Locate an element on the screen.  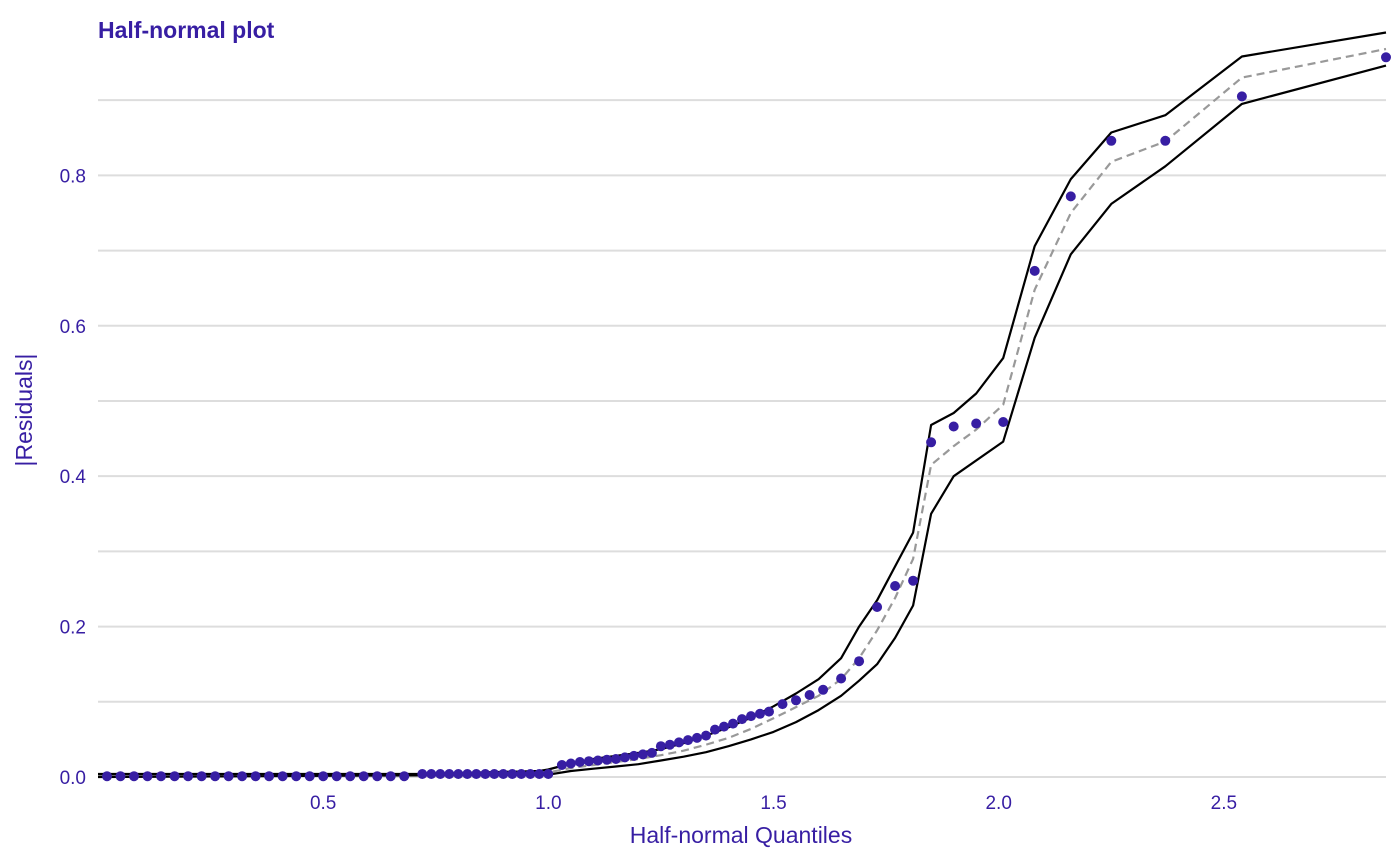
x-axis-title: Half-normal Quantiles is located at coordinates (741, 835).